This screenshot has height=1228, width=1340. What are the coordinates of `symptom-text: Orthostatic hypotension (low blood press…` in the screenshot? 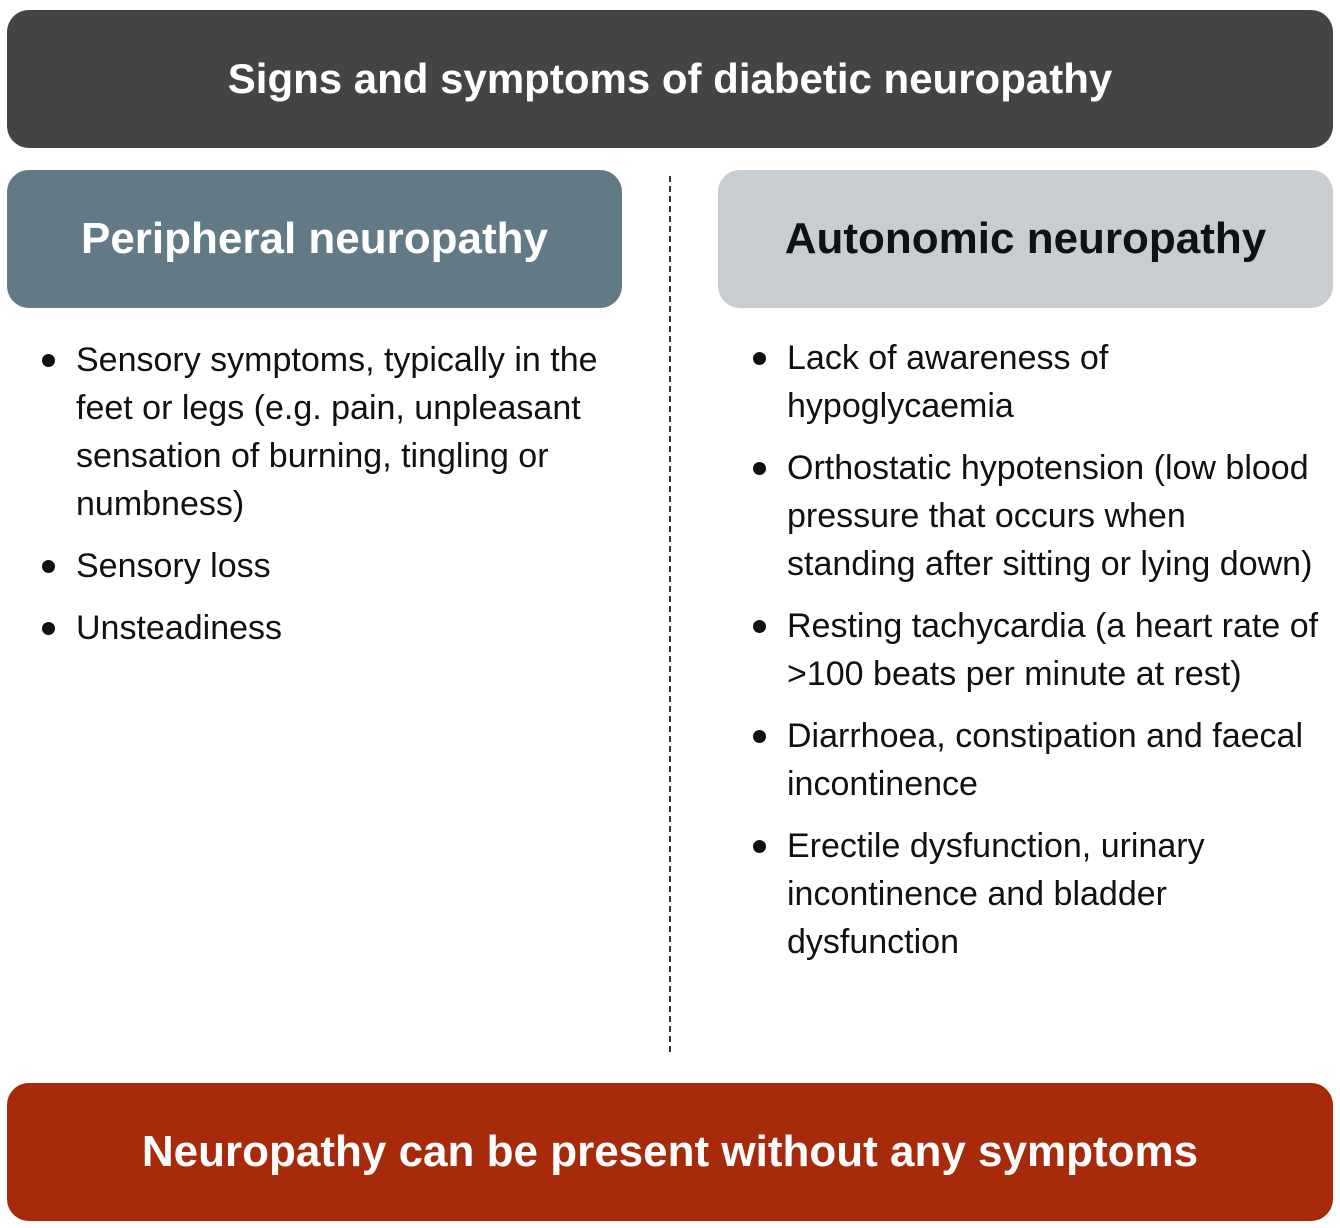 It's located at (1050, 516).